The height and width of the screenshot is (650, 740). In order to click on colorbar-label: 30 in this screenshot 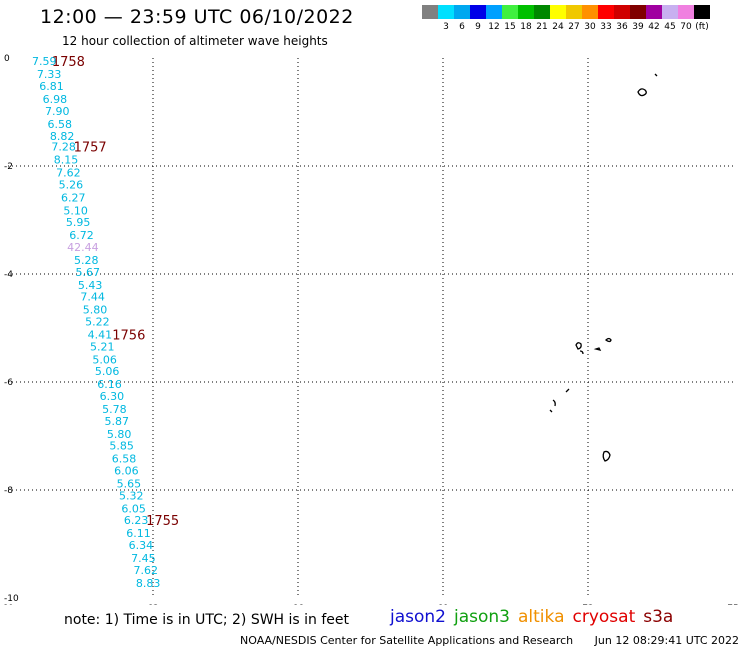, I will do `click(590, 27)`.